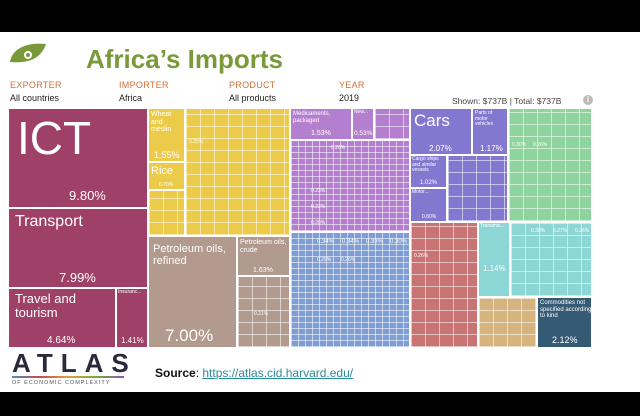 This screenshot has width=640, height=416. What do you see at coordinates (318, 191) in the screenshot?
I see `tile-pct: 0.23%` at bounding box center [318, 191].